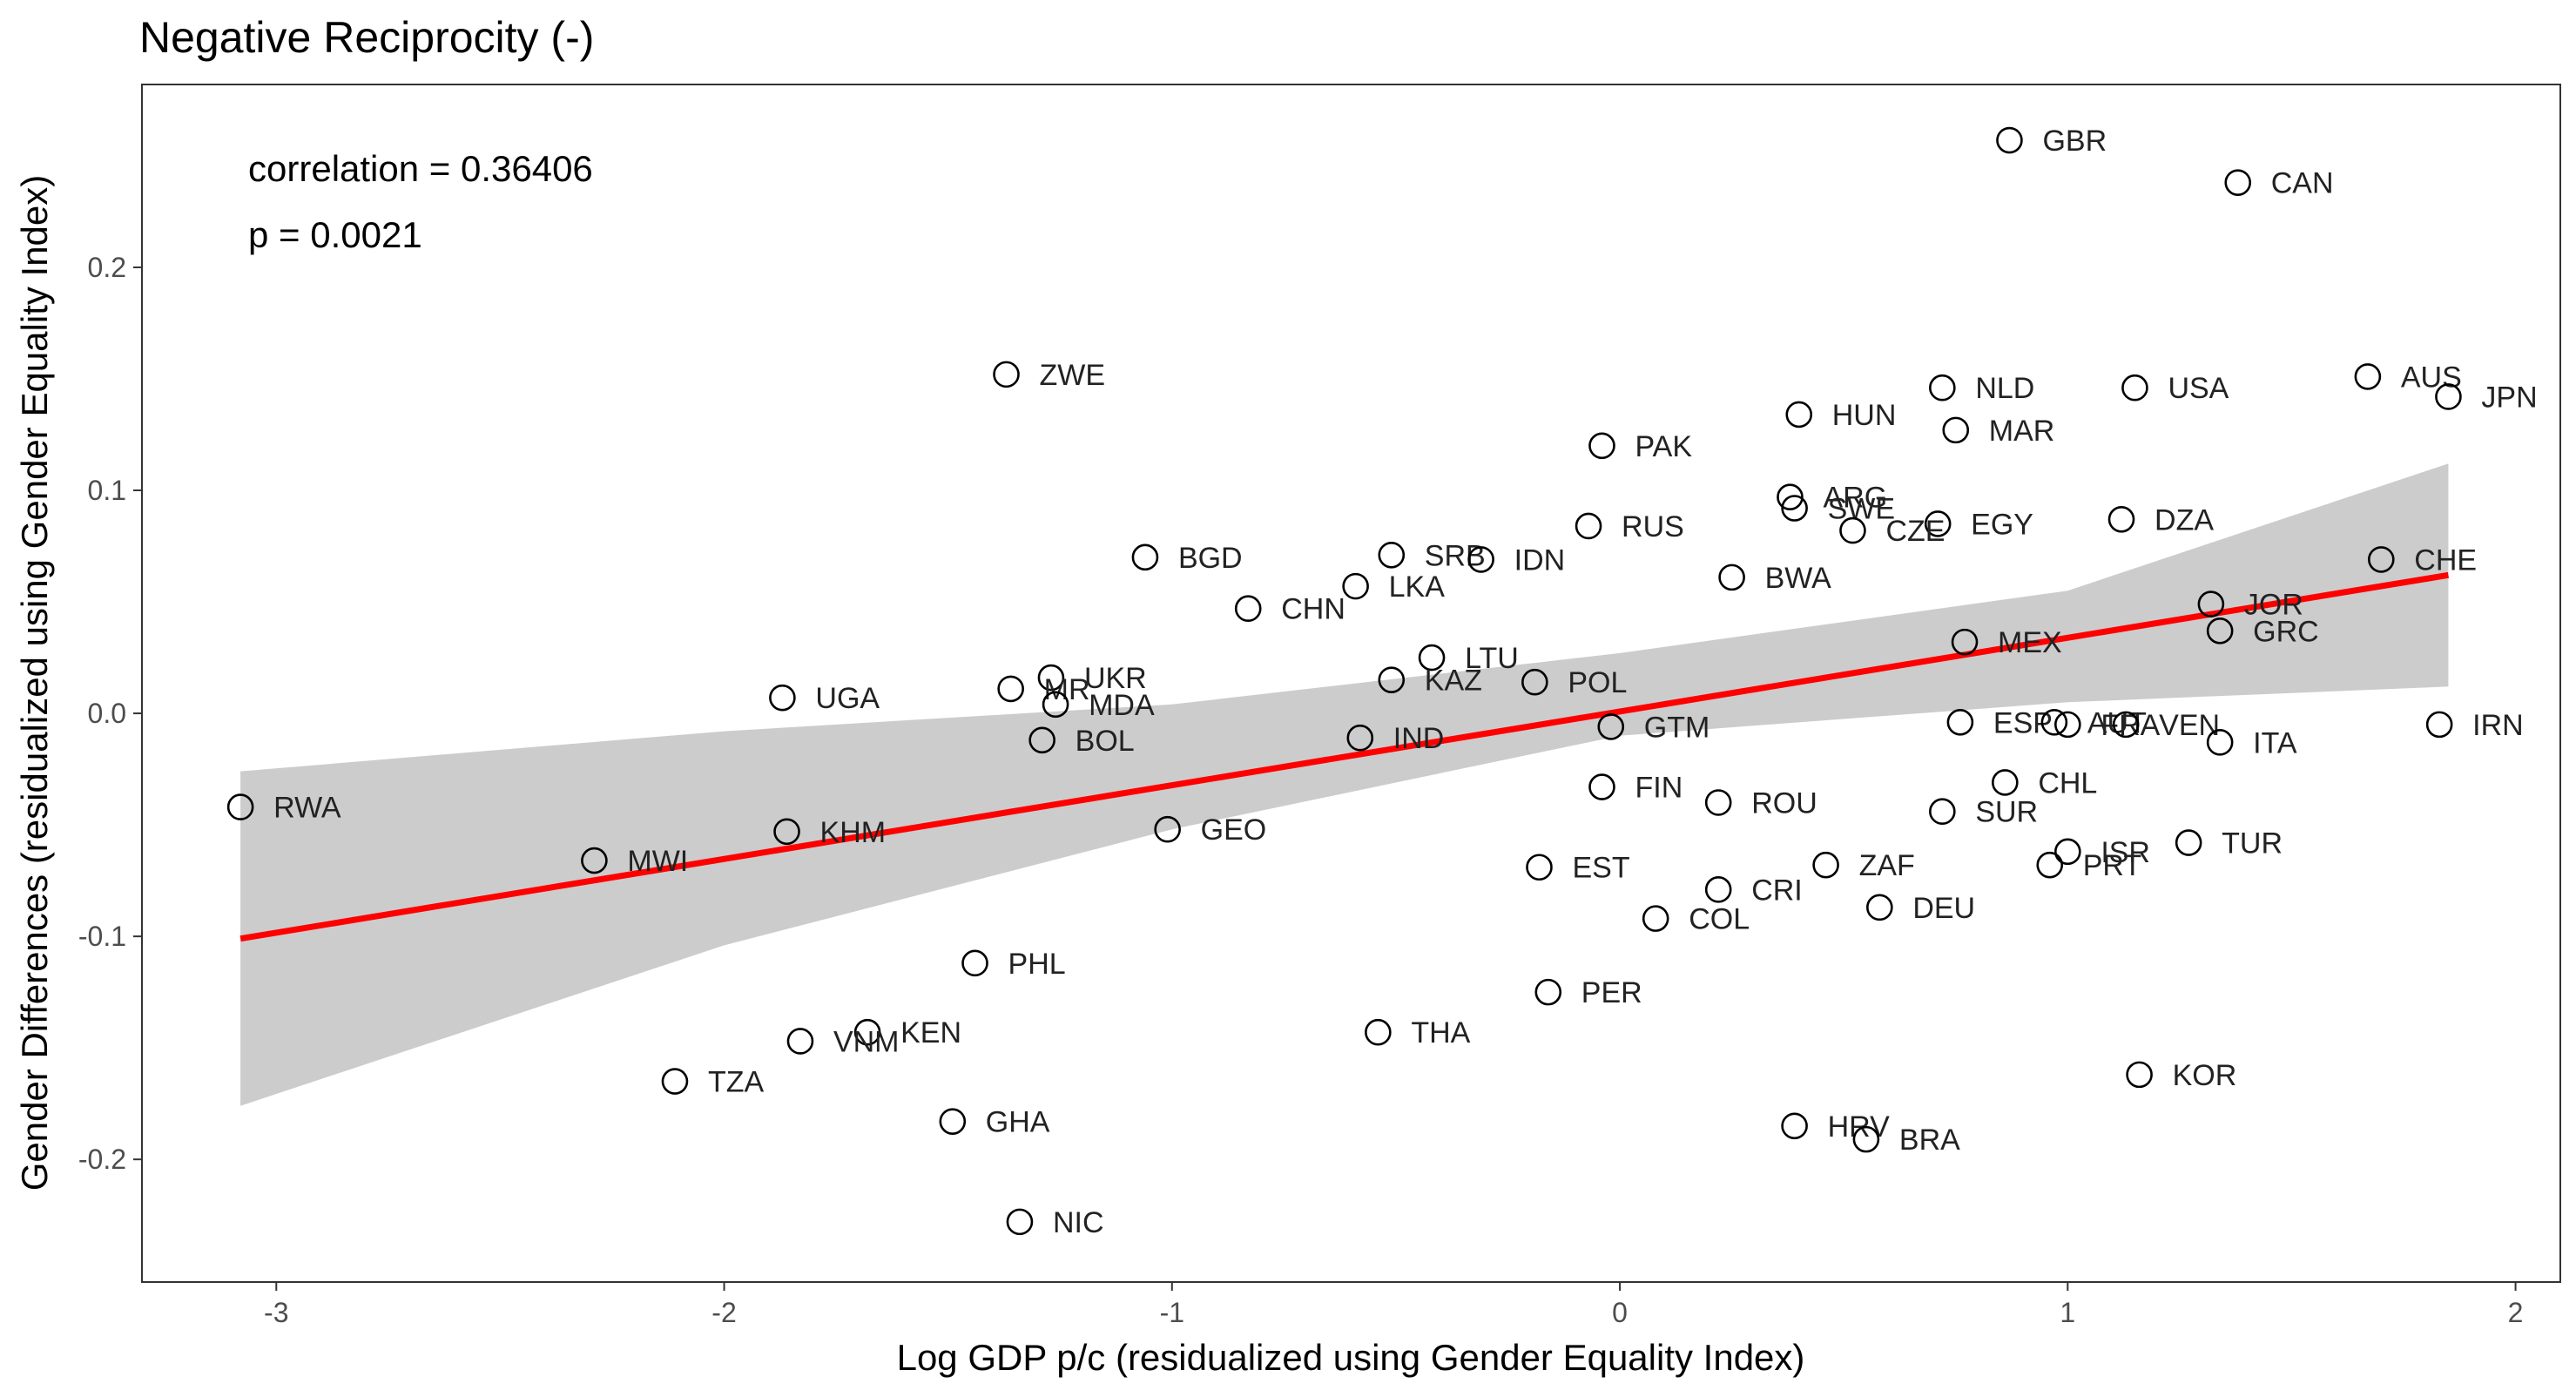 This screenshot has width=2576, height=1397. Describe the element at coordinates (1394, 587) in the screenshot. I see `data-point-group: LKA` at that location.